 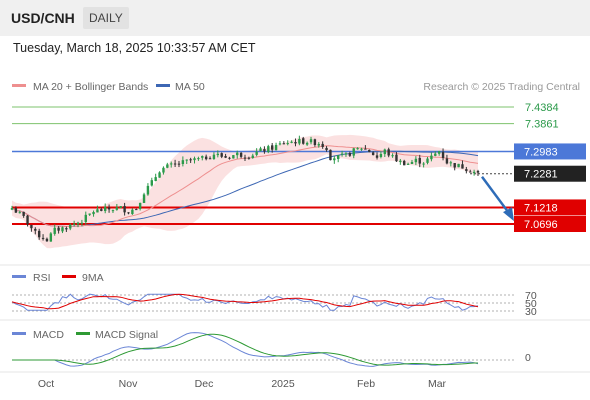 What do you see at coordinates (531, 312) in the screenshot?
I see `rsi-level-label: 30` at bounding box center [531, 312].